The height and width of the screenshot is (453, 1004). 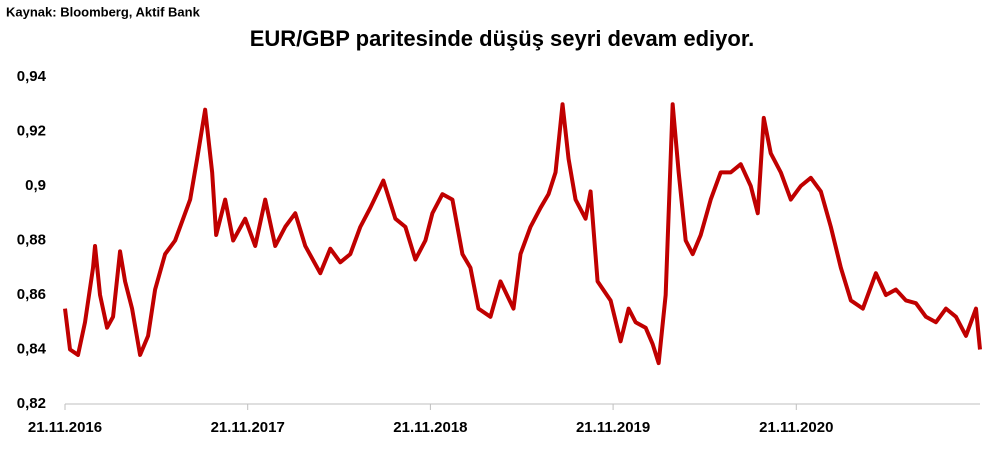 I want to click on x-tick-label: 21.11.2016, so click(x=65, y=427).